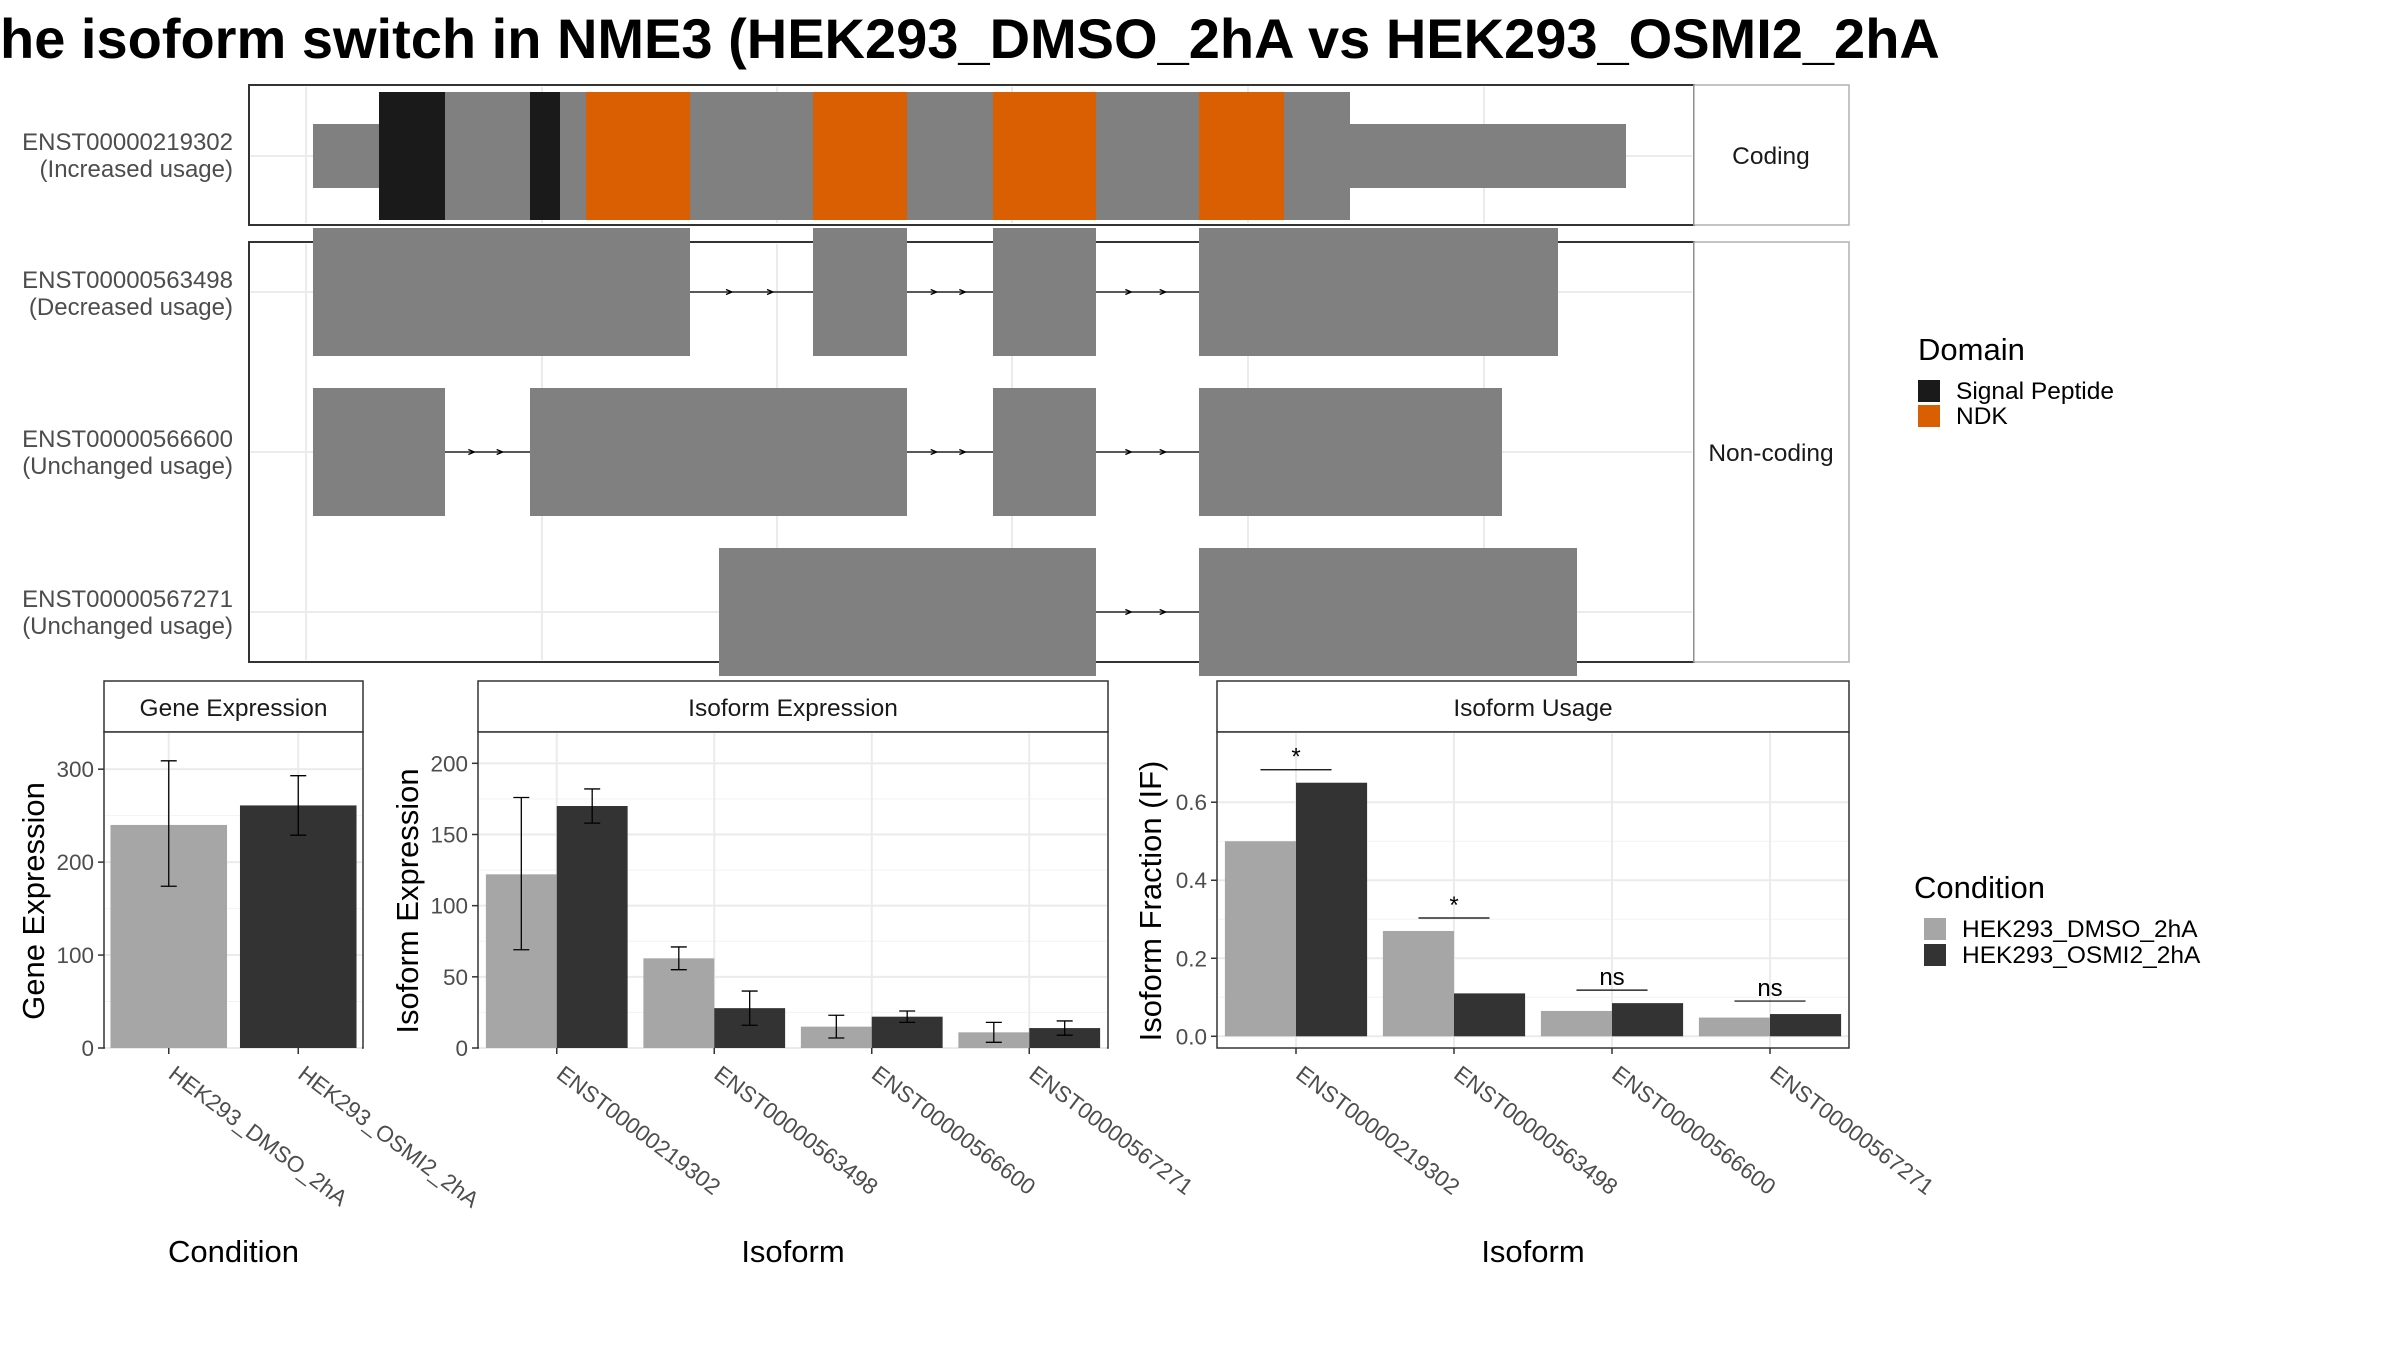  I want to click on isoform-label-2-id: ENST00000563498, so click(127, 280).